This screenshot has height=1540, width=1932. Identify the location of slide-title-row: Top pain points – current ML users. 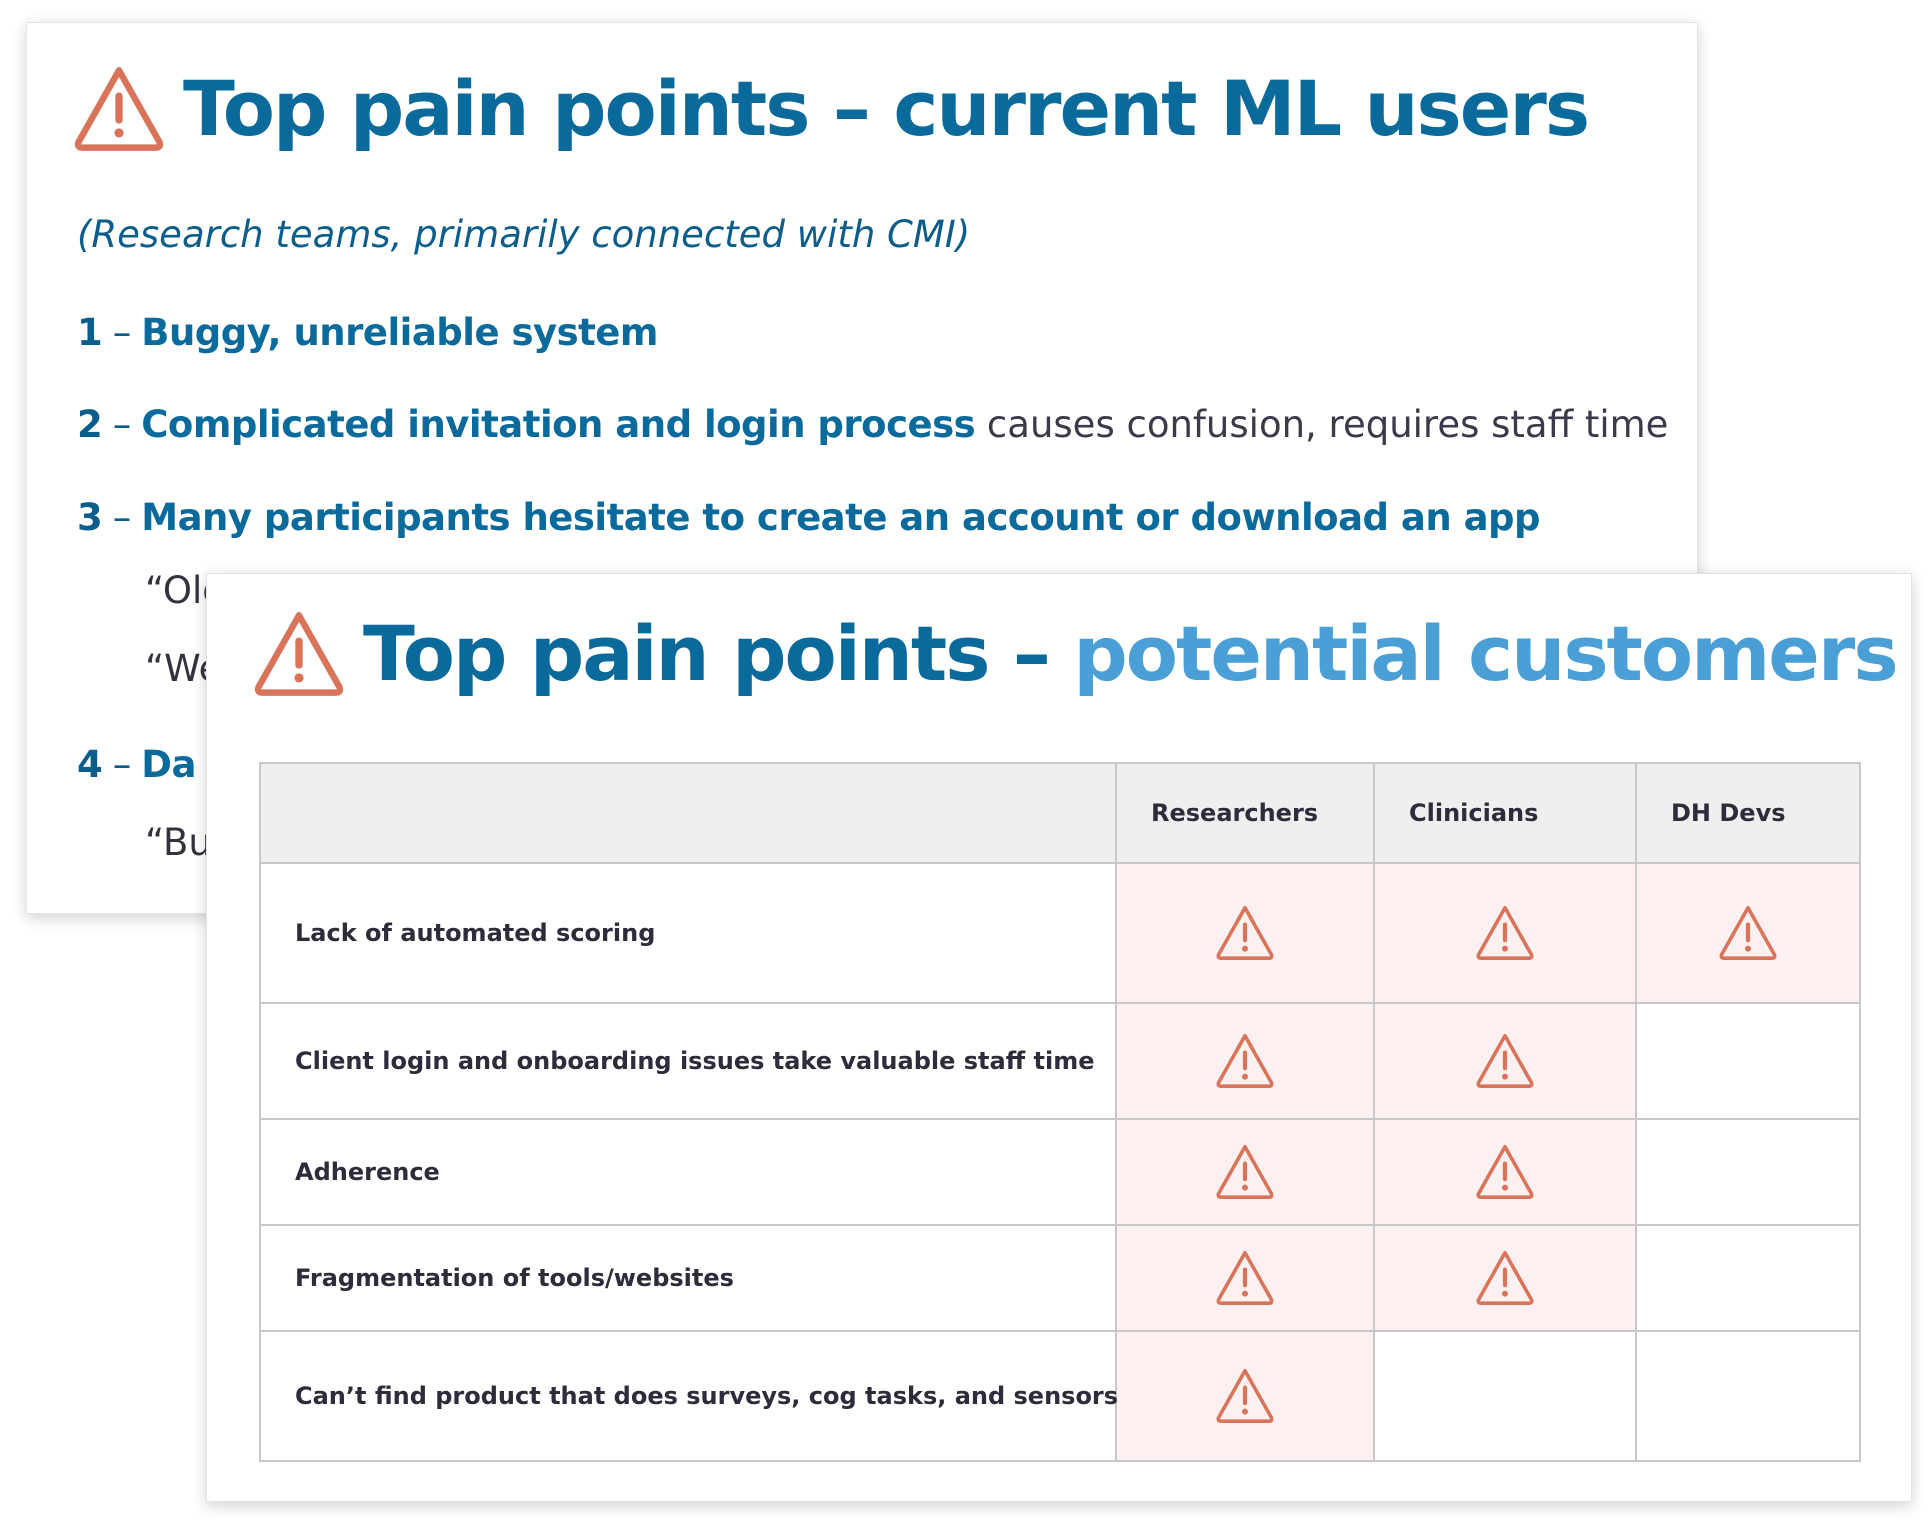
(831, 109).